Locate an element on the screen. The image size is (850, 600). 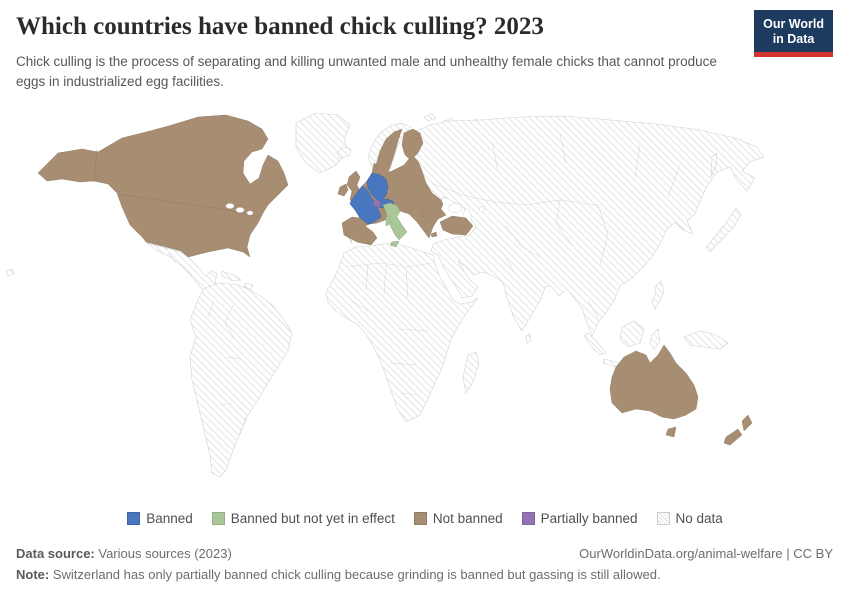
region-ireland is located at coordinates (343, 190).